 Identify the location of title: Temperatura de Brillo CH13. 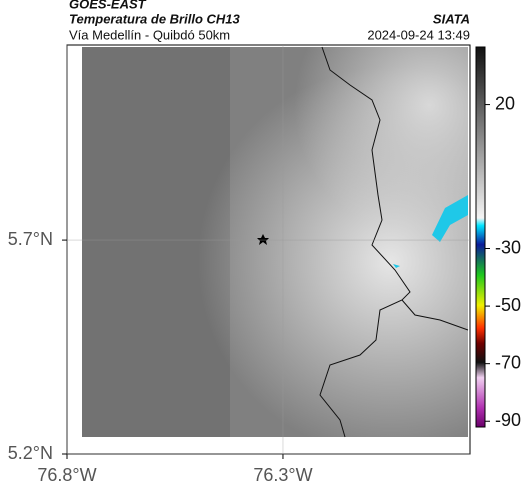
(155, 18).